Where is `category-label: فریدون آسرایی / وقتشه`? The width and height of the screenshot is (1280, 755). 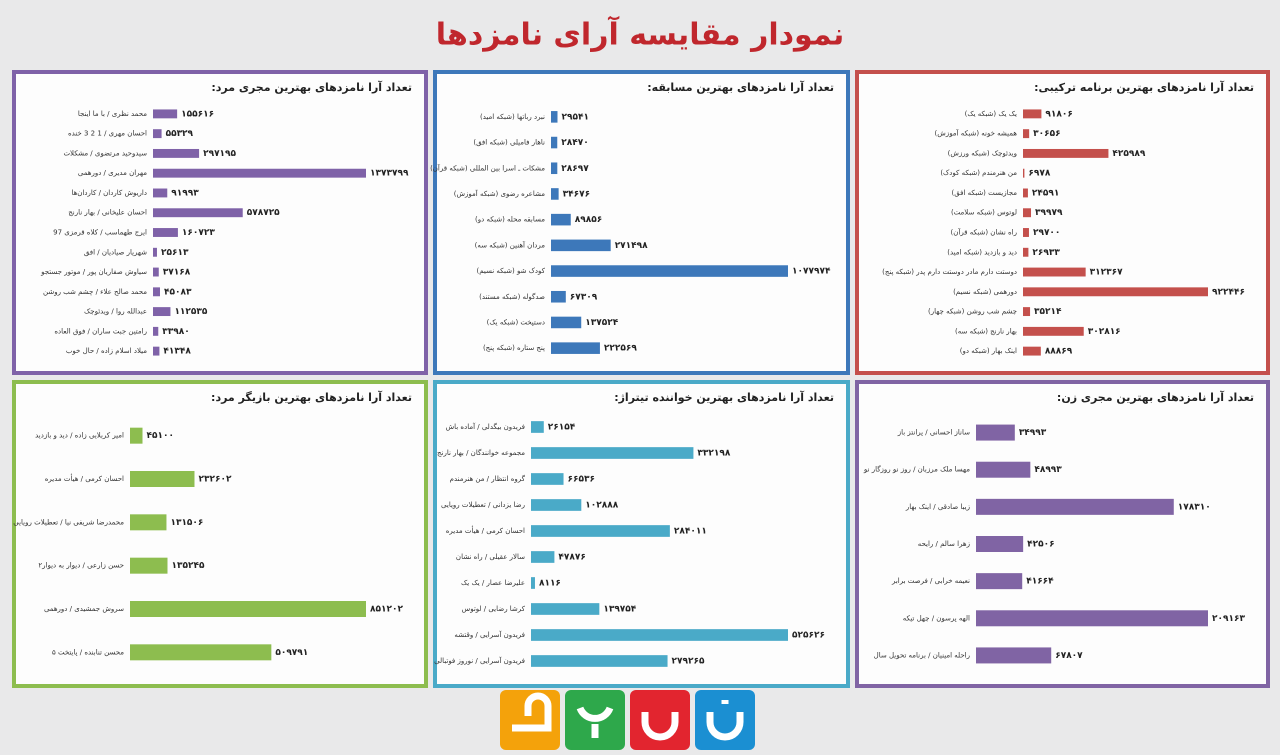 category-label: فریدون آسرایی / وقتشه is located at coordinates (489, 634).